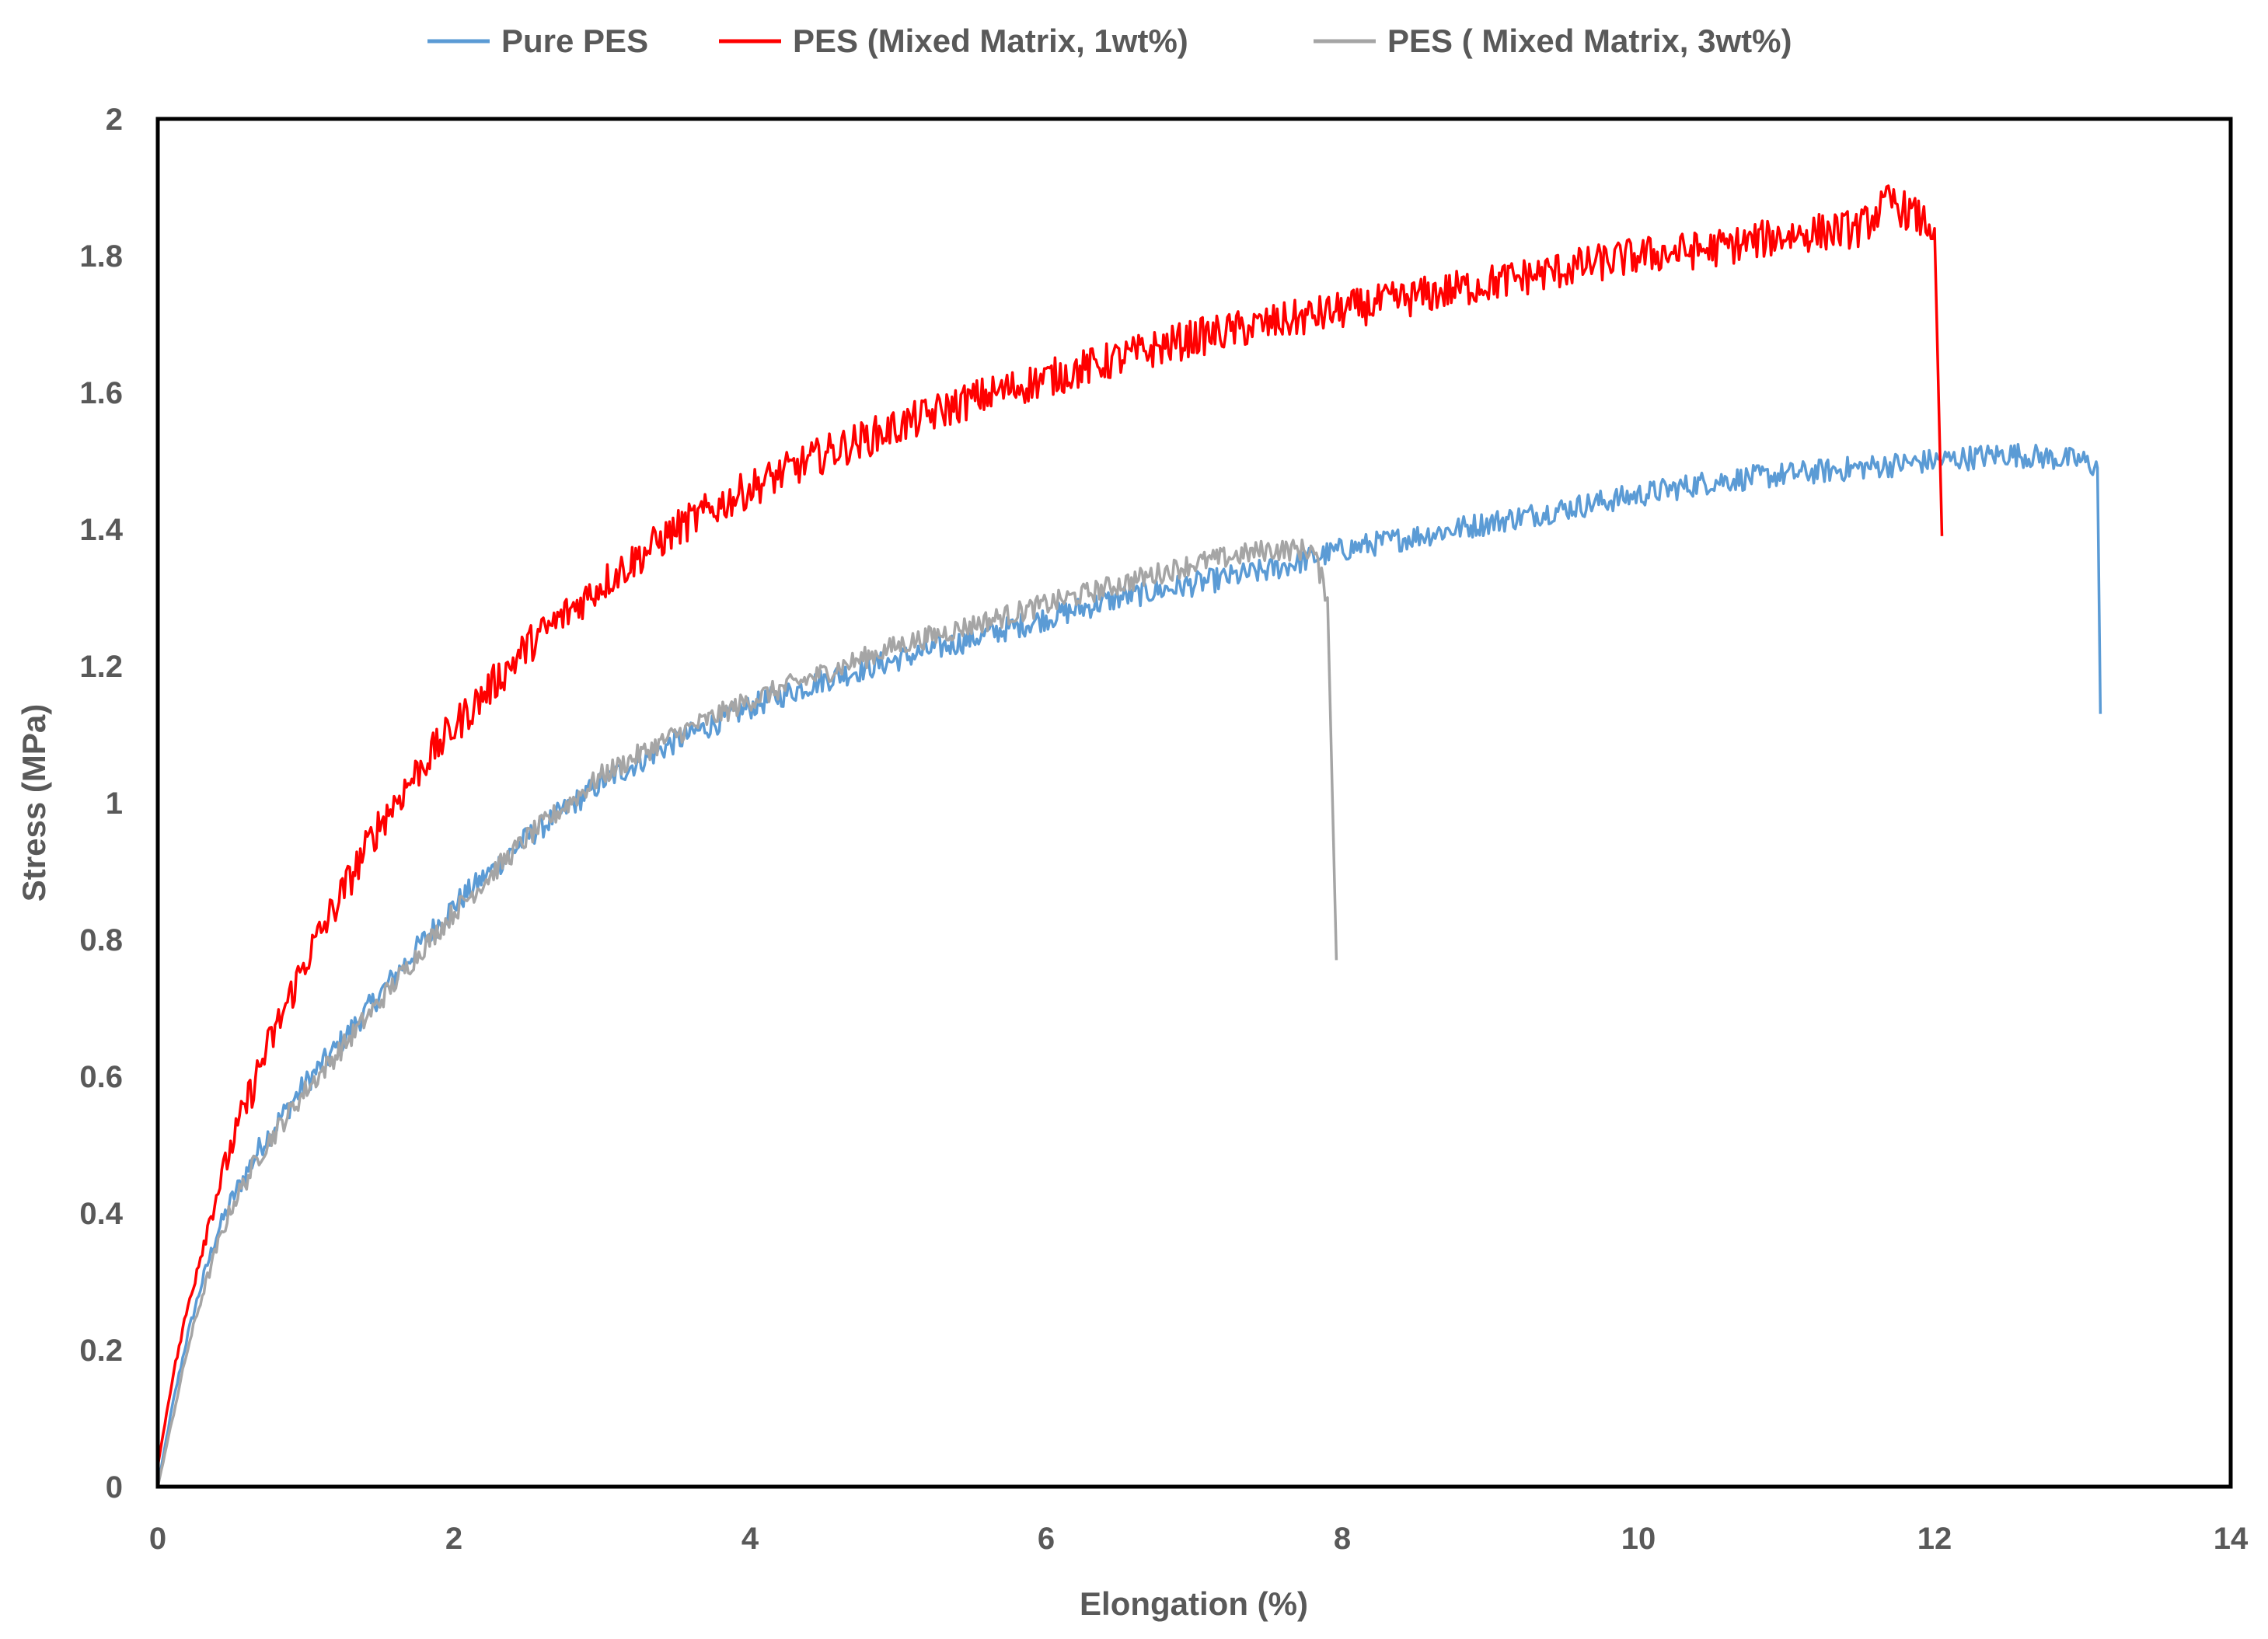 Image resolution: width=2268 pixels, height=1639 pixels. Describe the element at coordinates (1638, 1539) in the screenshot. I see `x-tick-label: 10` at that location.